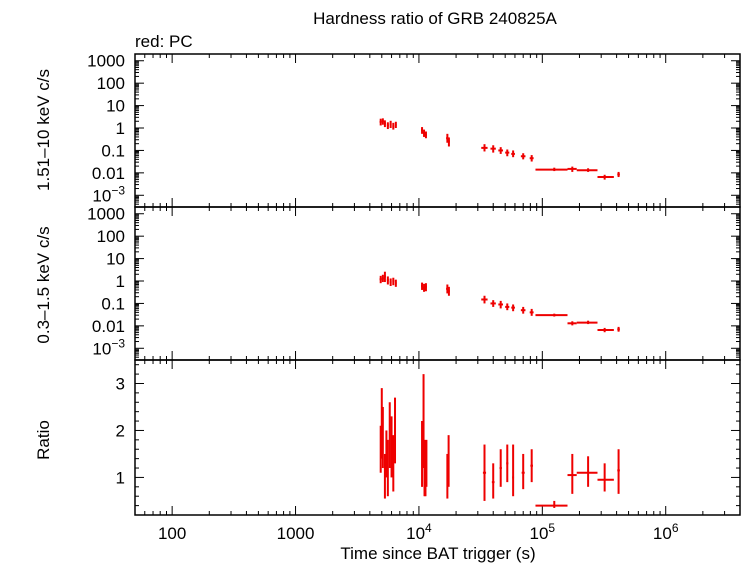 This screenshot has width=742, height=566. What do you see at coordinates (108, 194) in the screenshot?
I see `y-tick-label-hard: 10⁻³` at bounding box center [108, 194].